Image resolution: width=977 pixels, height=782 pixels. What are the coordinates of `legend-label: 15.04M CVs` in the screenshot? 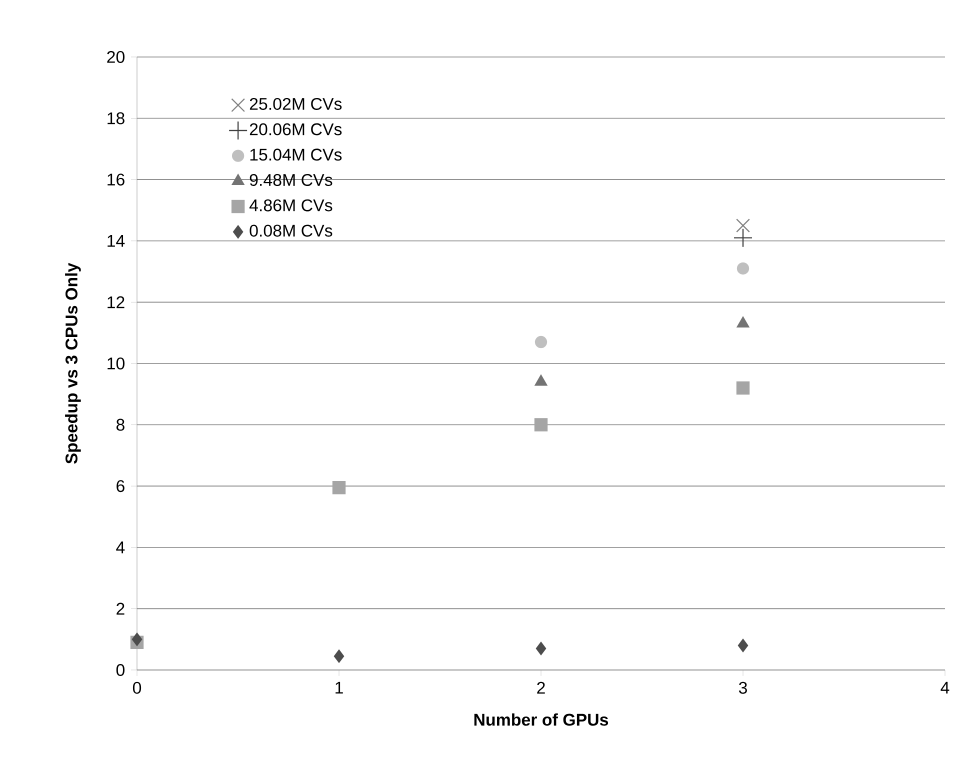 It's located at (296, 154).